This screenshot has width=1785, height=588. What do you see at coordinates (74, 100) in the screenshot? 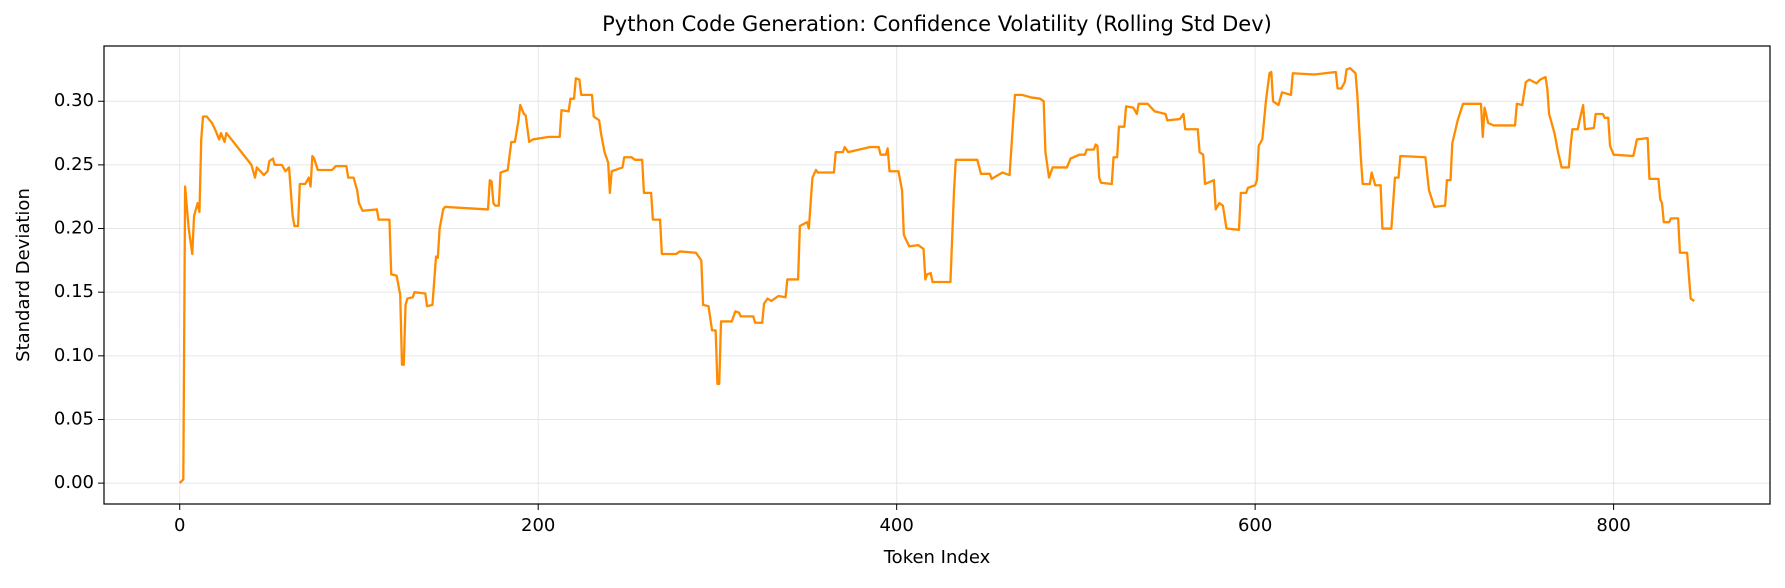
I see `y-tick-label: 0.30` at bounding box center [74, 100].